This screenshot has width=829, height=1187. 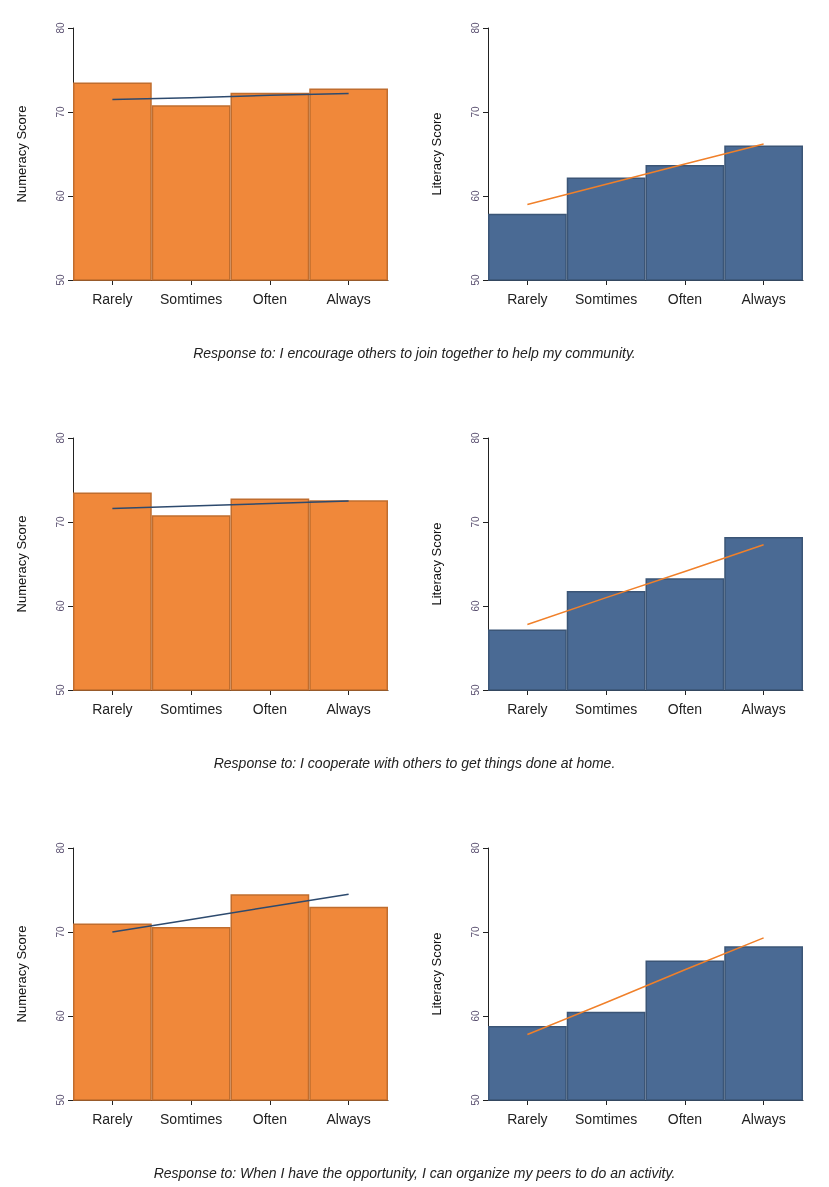 I want to click on text: Response to: When I have the opportunity, I can organize my peers to do an activity., so click(x=414, y=1173).